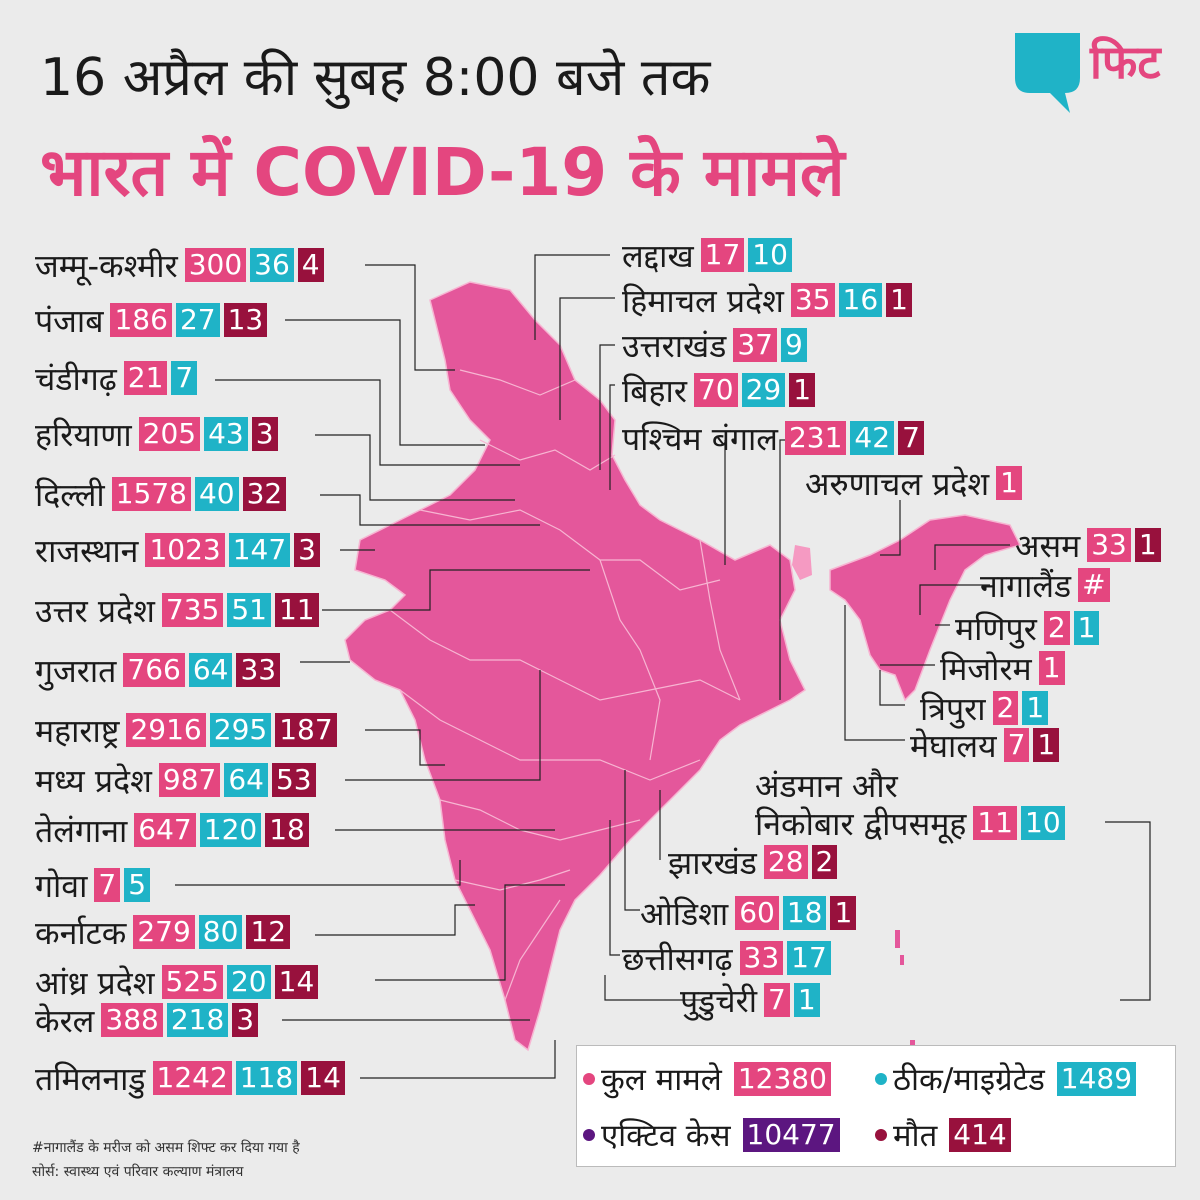  What do you see at coordinates (899, 300) in the screenshot?
I see `deaths-badge: 1` at bounding box center [899, 300].